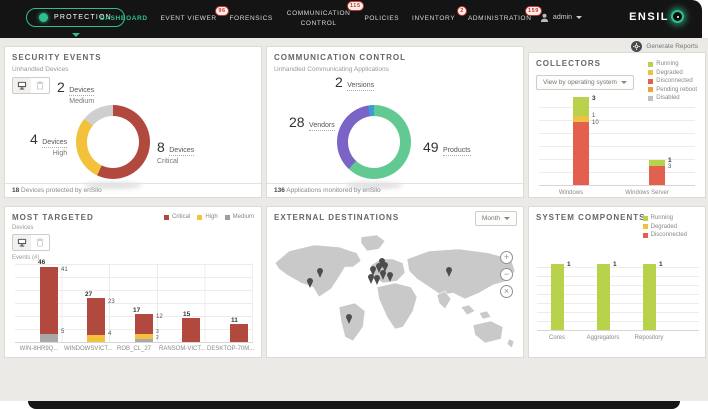 Image resolution: width=708 pixels, height=409 pixels. I want to click on user-menu: admin, so click(561, 17).